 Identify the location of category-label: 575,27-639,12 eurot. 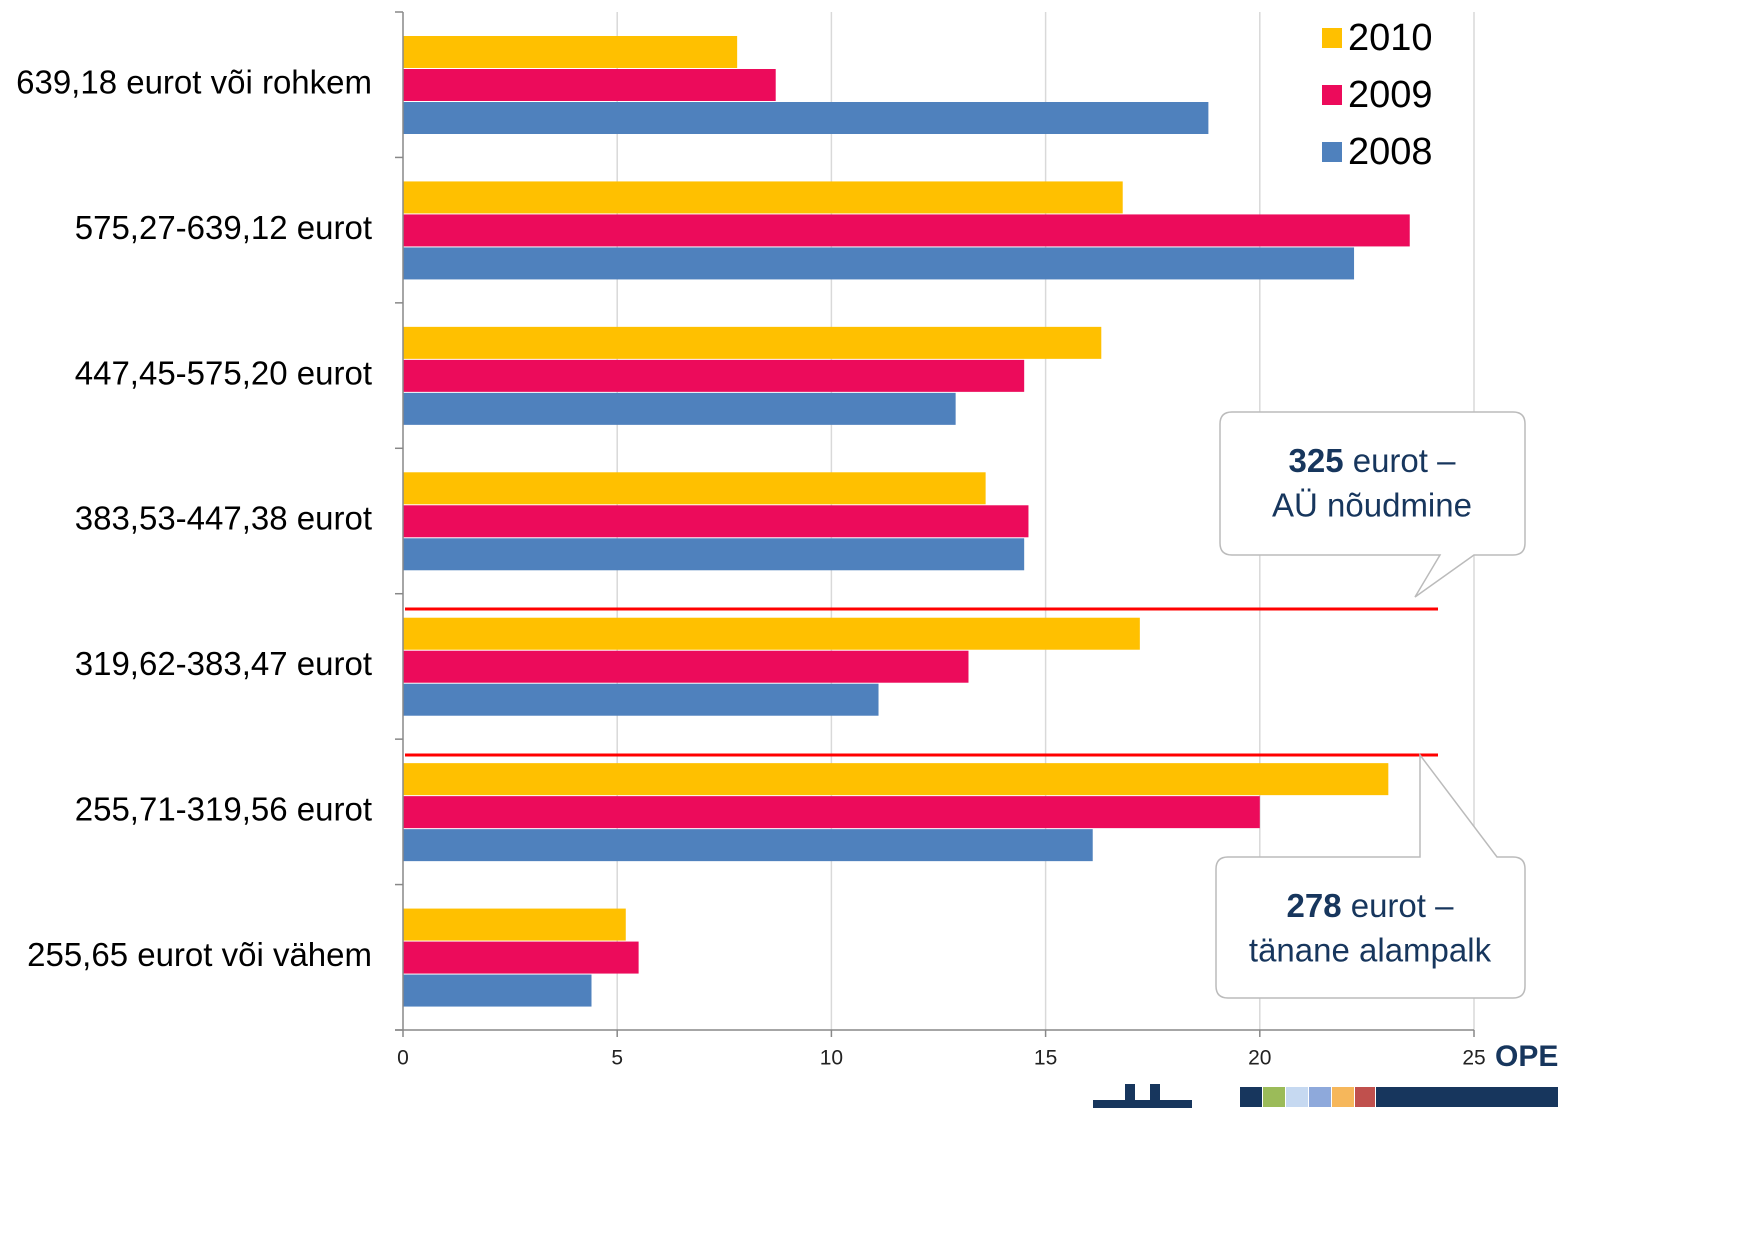
(223, 227).